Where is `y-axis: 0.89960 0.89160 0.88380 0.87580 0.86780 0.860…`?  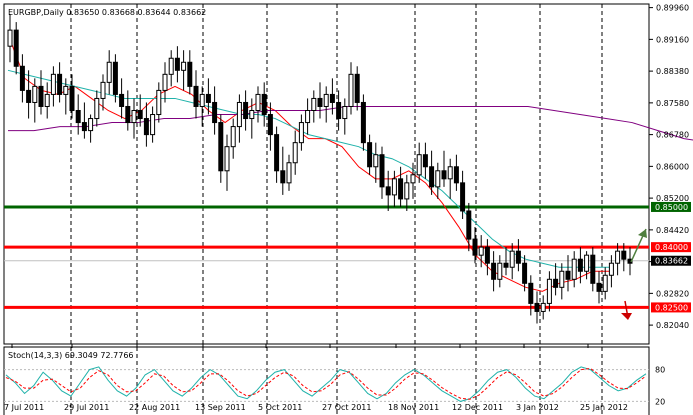
y-axis: 0.89960 0.89160 0.88380 0.87580 0.86780 0.860… is located at coordinates (670, 167).